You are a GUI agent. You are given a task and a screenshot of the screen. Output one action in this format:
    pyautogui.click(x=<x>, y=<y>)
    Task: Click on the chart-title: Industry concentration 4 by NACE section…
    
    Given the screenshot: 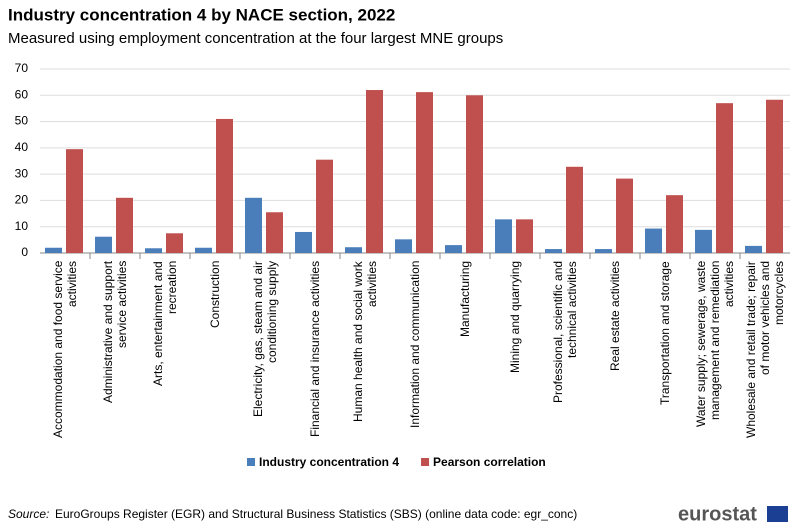 What is the action you would take?
    pyautogui.click(x=201, y=14)
    